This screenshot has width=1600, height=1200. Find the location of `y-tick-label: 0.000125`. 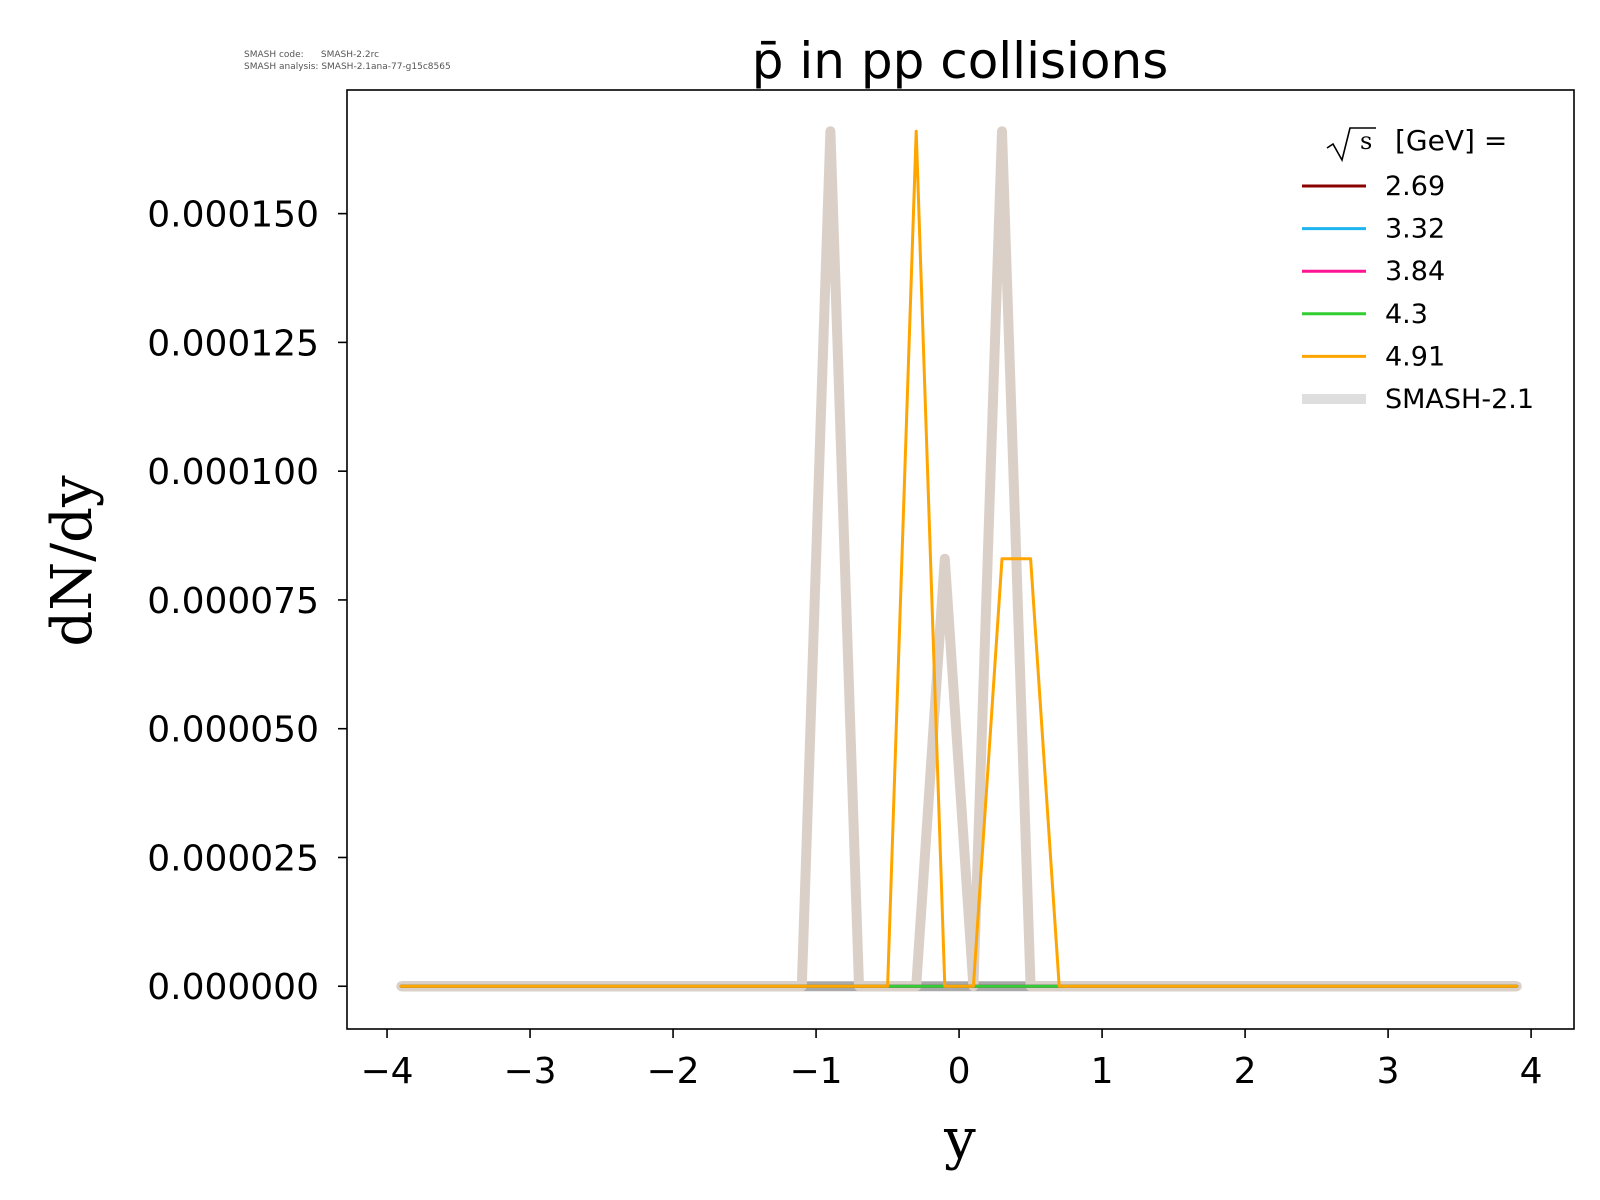

y-tick-label: 0.000125 is located at coordinates (233, 343).